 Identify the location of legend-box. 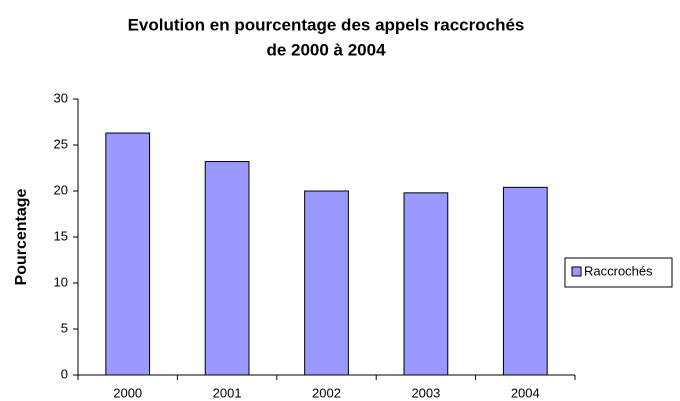
(618, 272).